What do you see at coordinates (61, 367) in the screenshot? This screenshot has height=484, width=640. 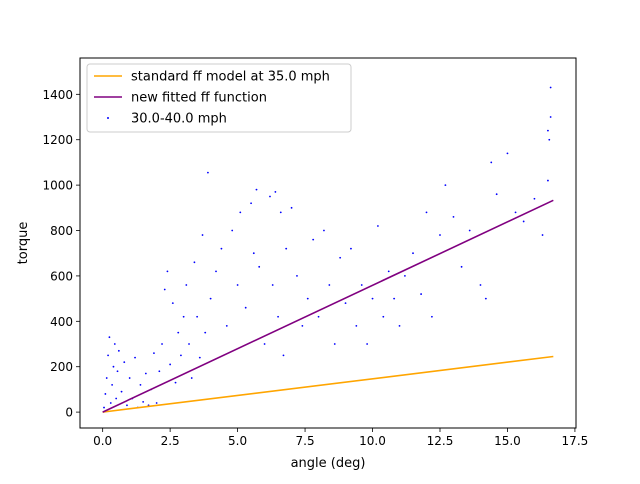 I see `y-tick-label: 200` at bounding box center [61, 367].